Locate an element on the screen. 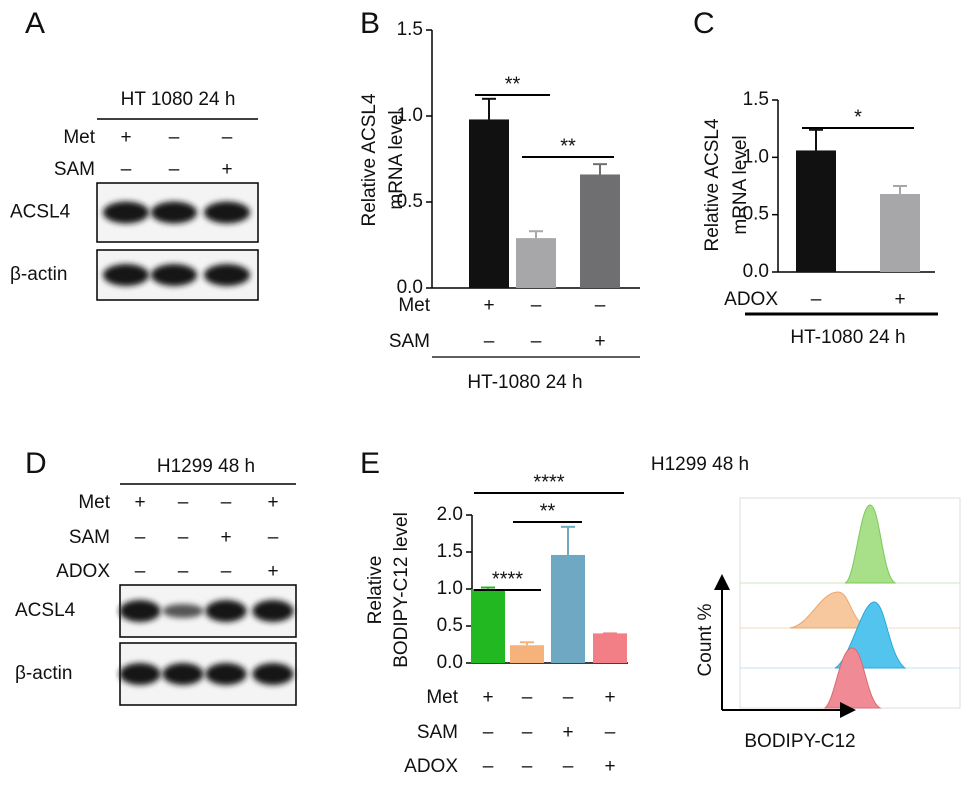 This screenshot has width=969, height=786. panel-label: D is located at coordinates (36, 463).